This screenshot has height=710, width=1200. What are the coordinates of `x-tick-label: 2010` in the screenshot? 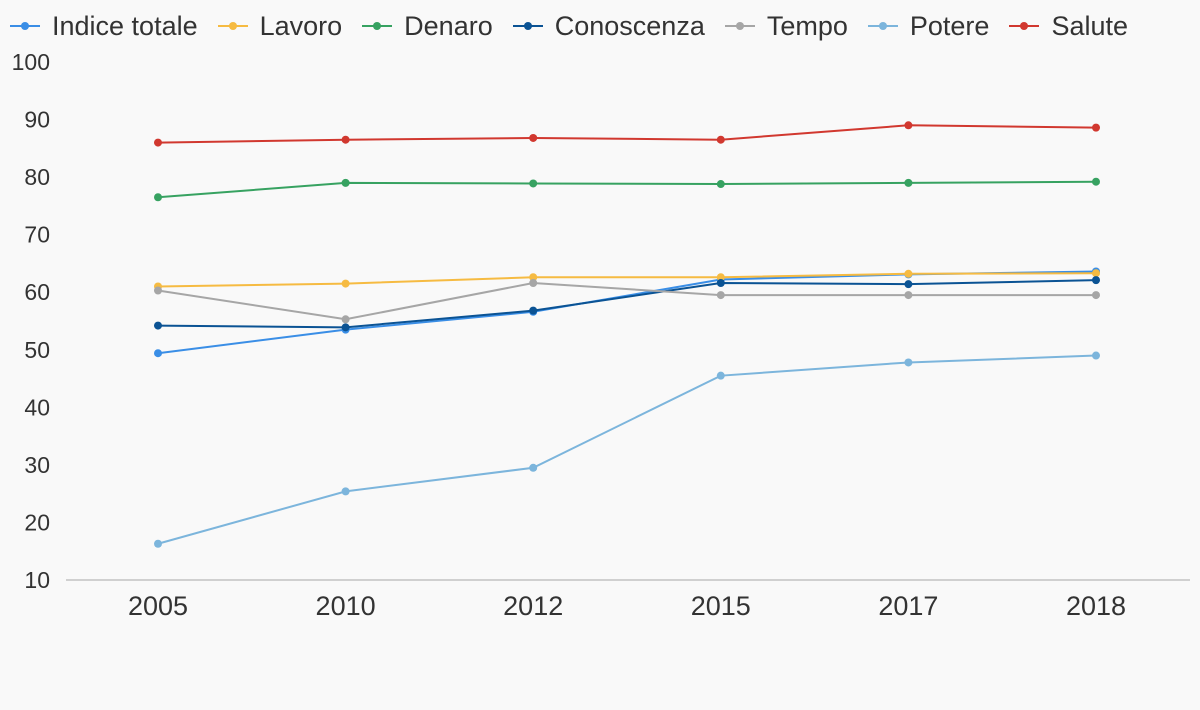 It's located at (346, 606).